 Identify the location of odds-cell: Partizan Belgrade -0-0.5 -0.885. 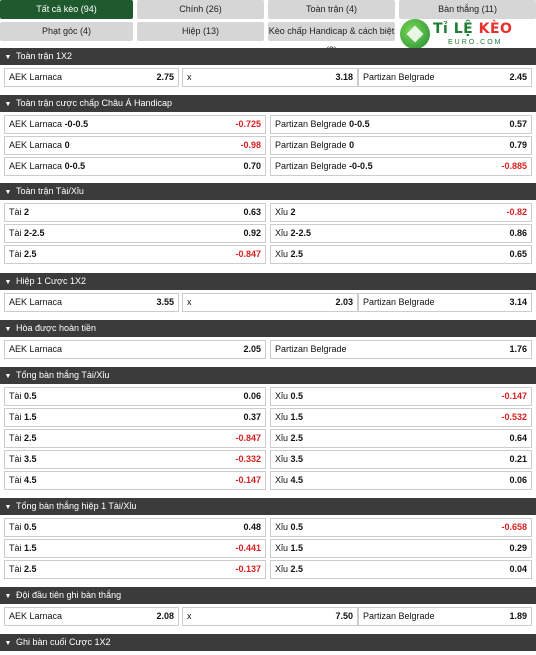
(401, 166).